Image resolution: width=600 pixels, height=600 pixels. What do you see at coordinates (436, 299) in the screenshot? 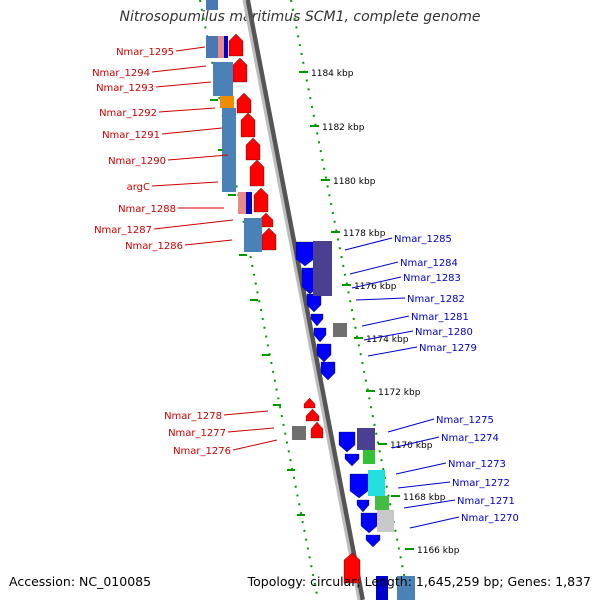
I see `reverse-gene-label: Nmar_1282` at bounding box center [436, 299].